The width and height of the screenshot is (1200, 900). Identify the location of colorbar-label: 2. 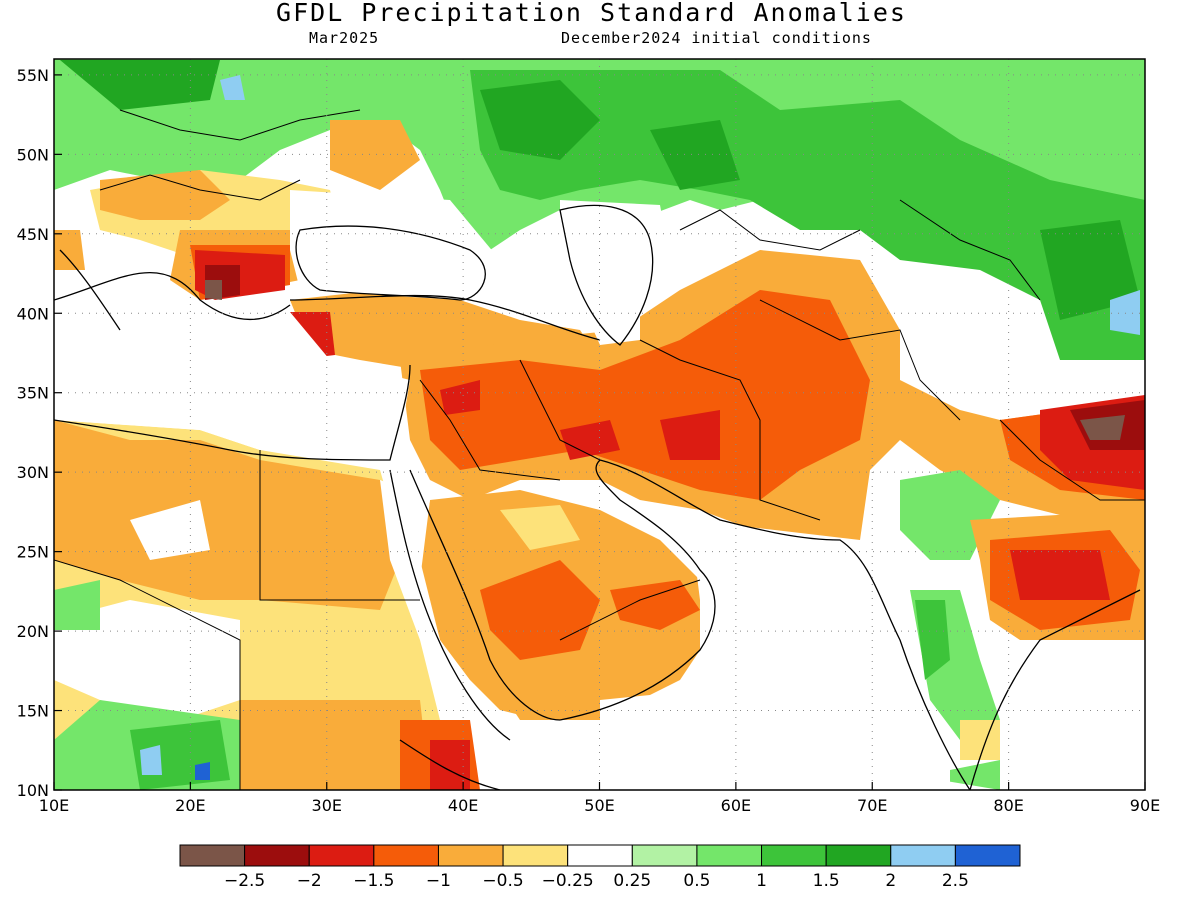
(890, 881).